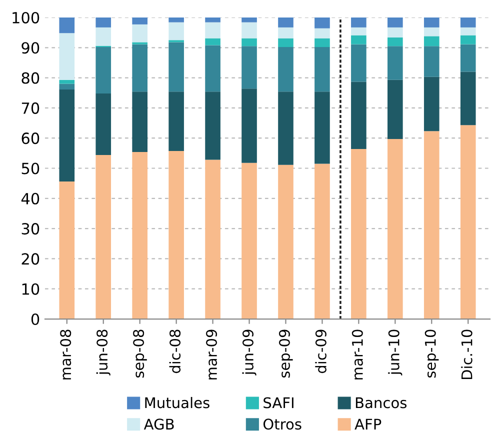 The image size is (500, 437). Describe the element at coordinates (368, 424) in the screenshot. I see `legend-label: AFP` at that location.